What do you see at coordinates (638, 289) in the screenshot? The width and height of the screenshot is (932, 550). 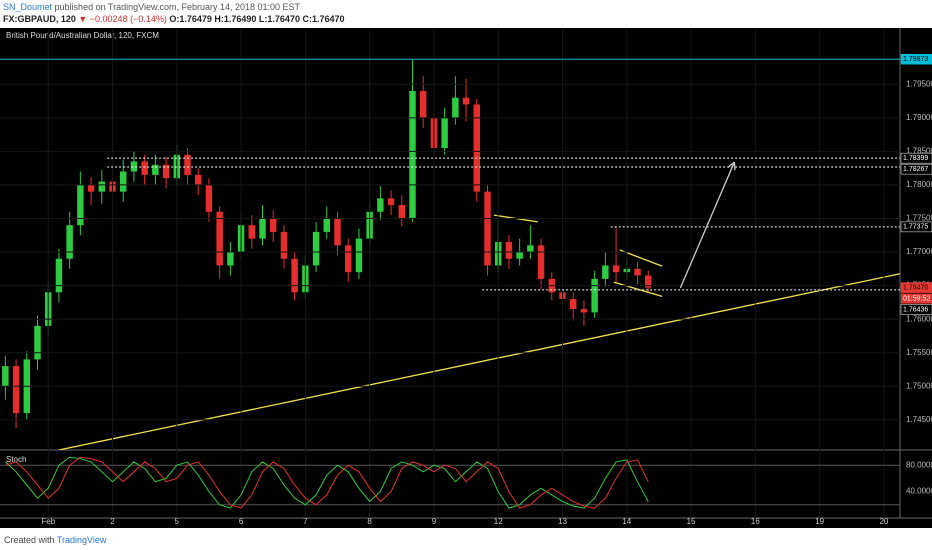 I see `trendline` at bounding box center [638, 289].